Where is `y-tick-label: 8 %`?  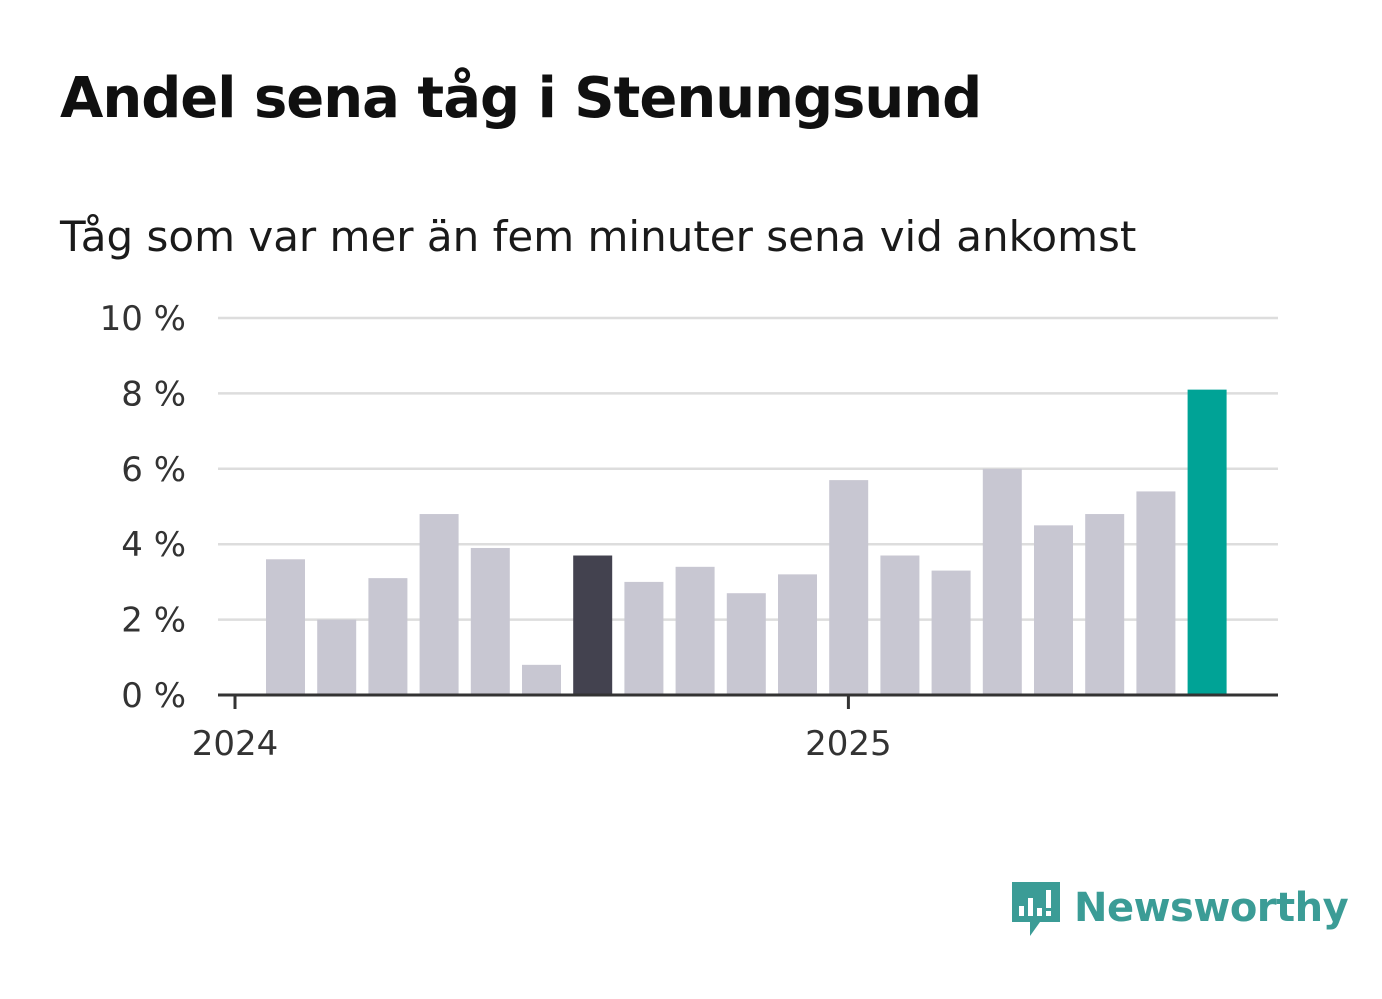 y-tick-label: 8 % is located at coordinates (153, 394).